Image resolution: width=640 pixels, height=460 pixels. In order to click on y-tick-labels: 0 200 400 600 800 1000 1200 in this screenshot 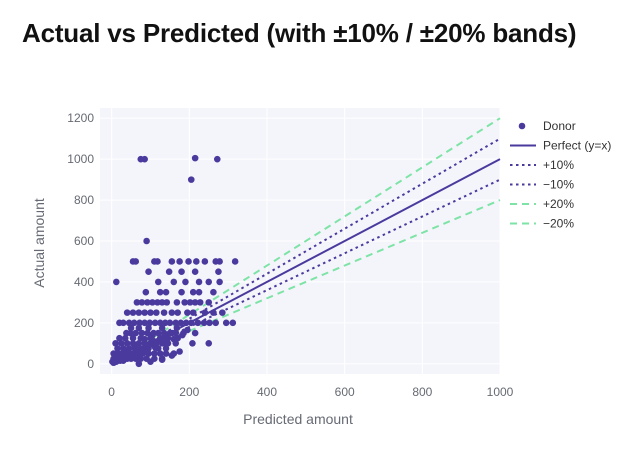, I will do `click(80, 241)`.